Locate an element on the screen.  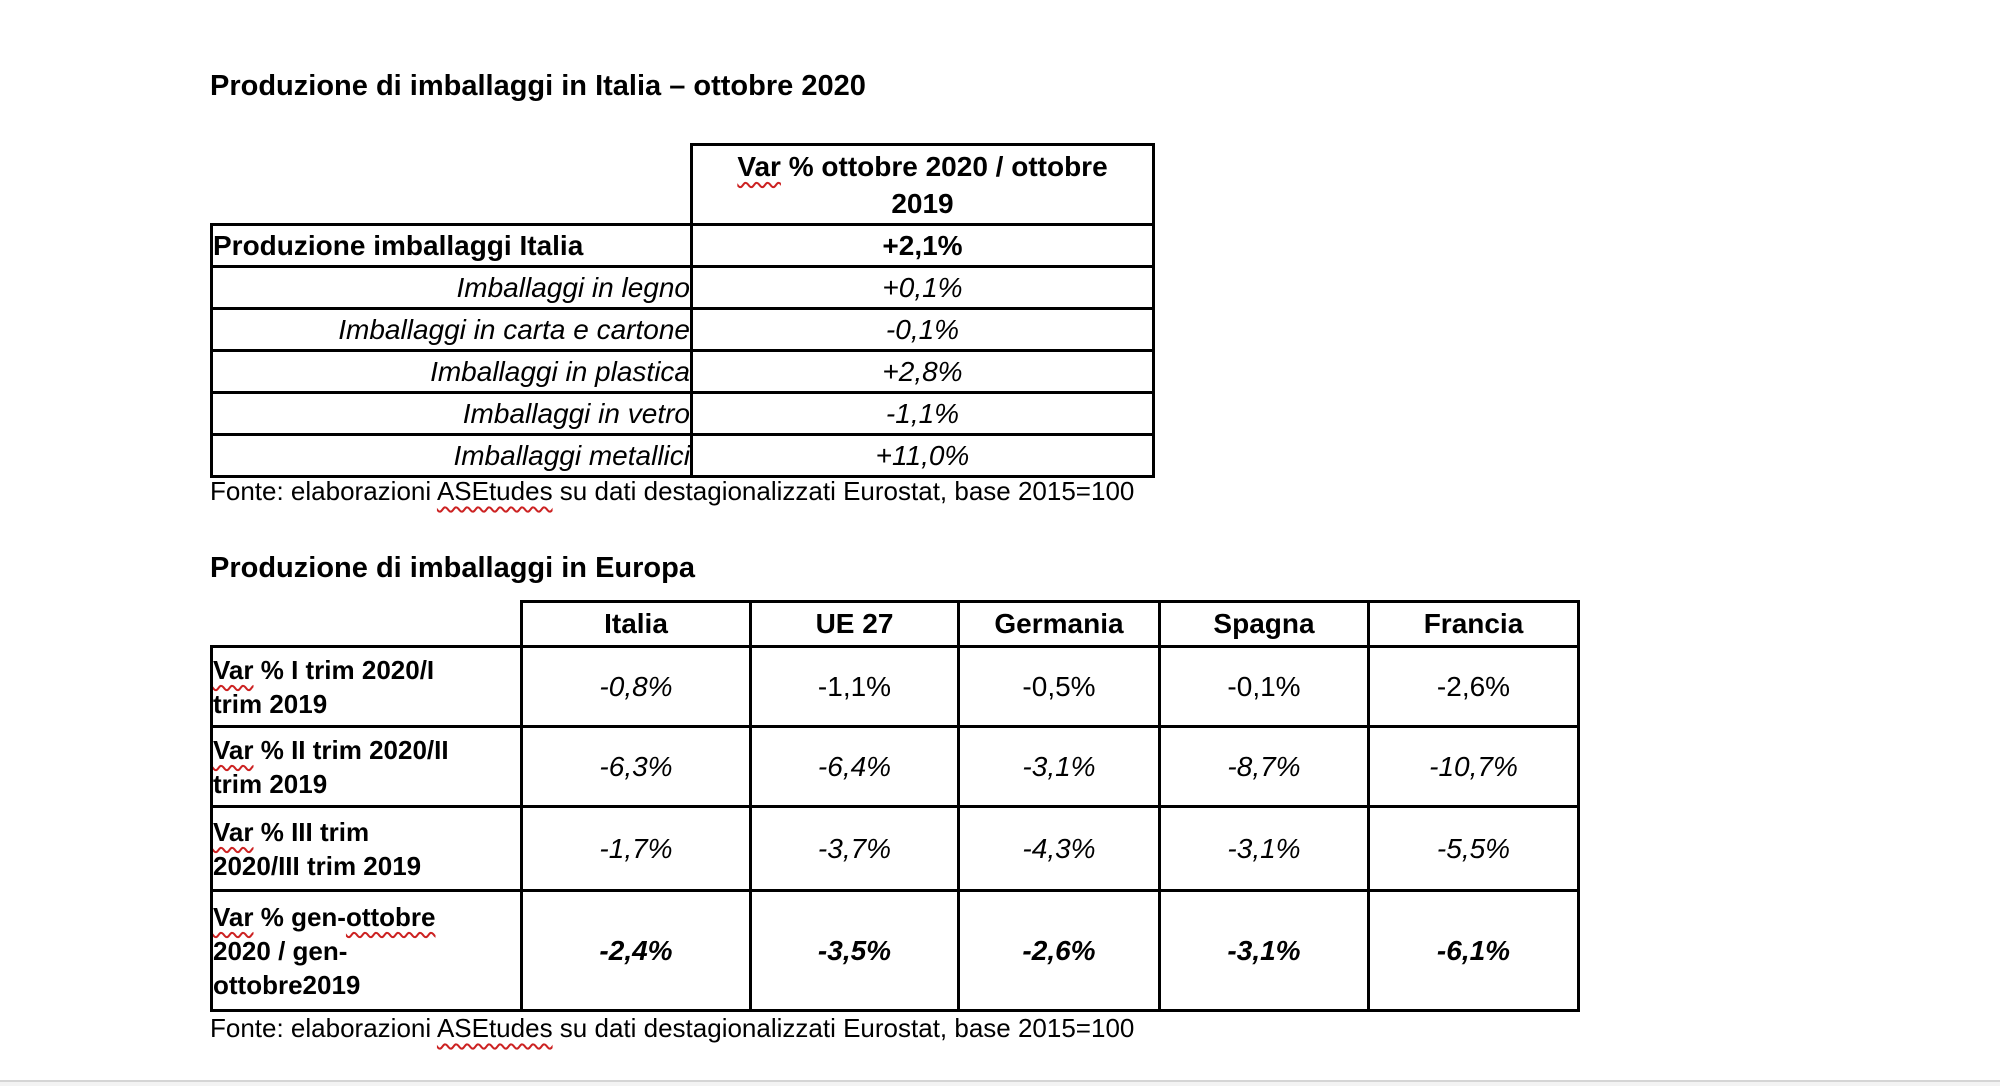
data-cell: -4,3% is located at coordinates (1059, 848).